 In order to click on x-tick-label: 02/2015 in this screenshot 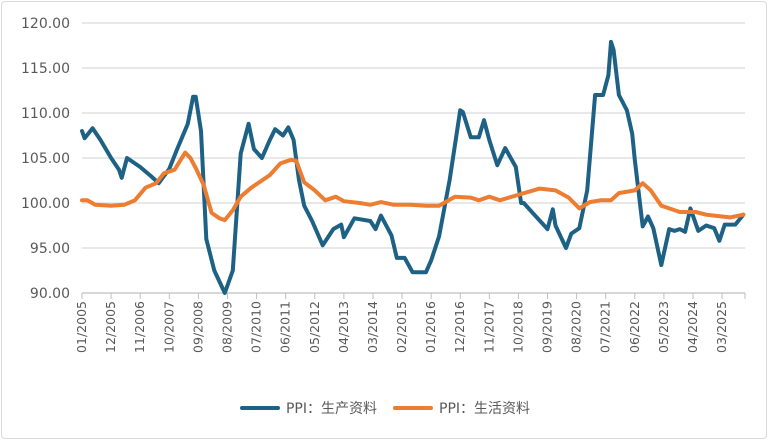, I will do `click(401, 327)`.